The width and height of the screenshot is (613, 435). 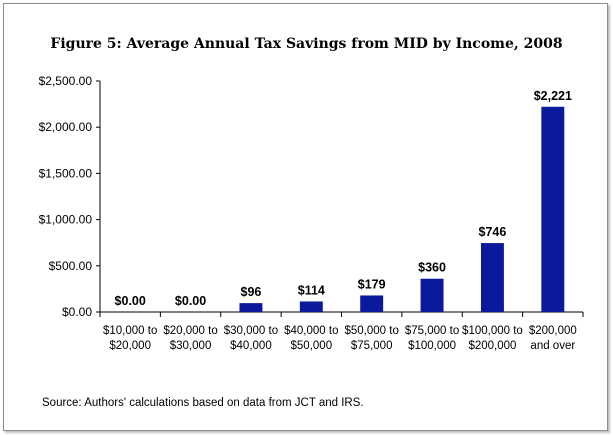 I want to click on y-tick-label: $1,500.00, so click(x=66, y=173).